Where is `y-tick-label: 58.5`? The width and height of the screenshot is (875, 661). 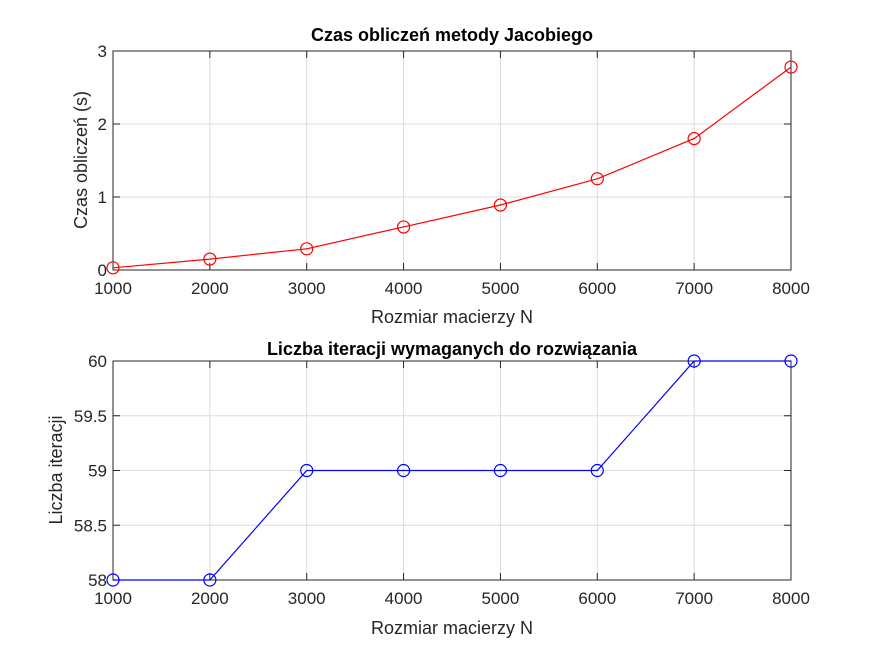 y-tick-label: 58.5 is located at coordinates (90, 525).